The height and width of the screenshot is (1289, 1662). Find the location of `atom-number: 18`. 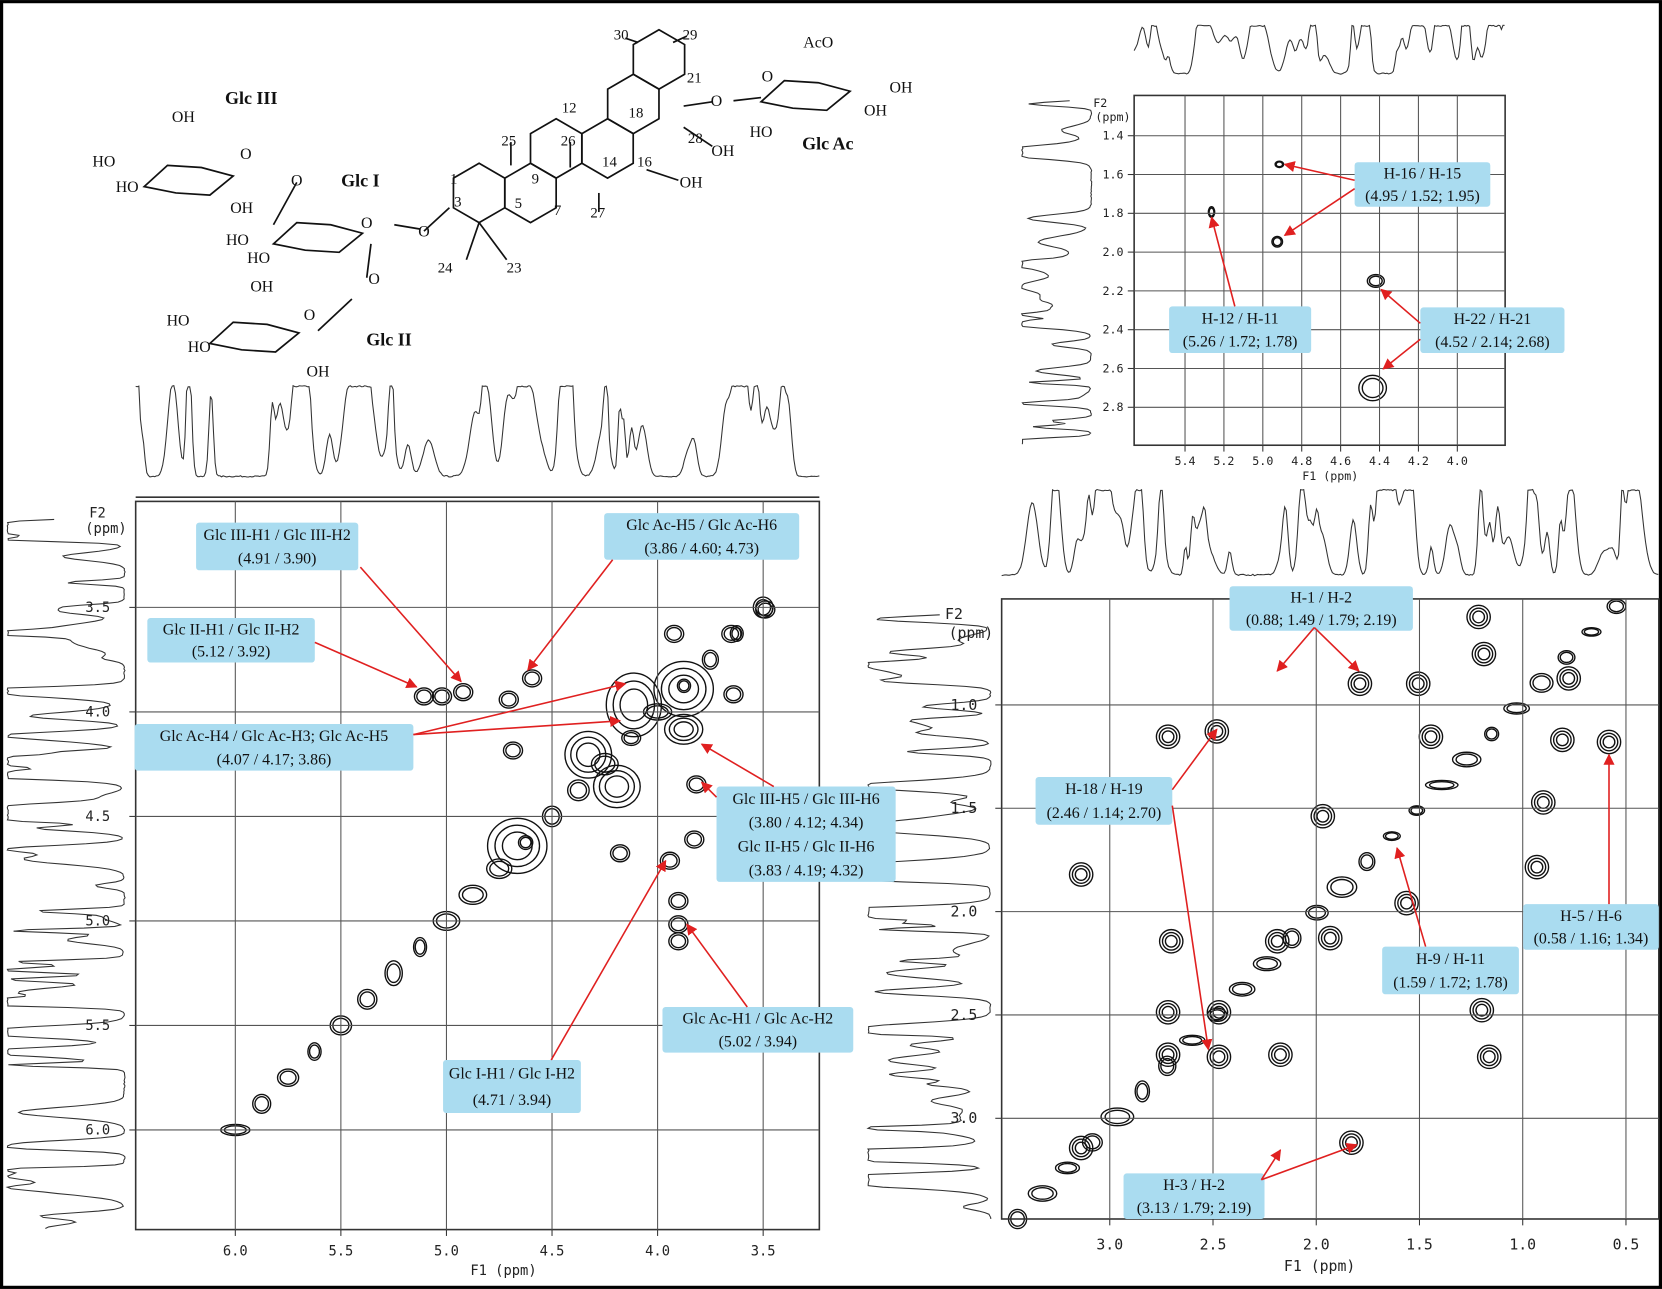

atom-number: 18 is located at coordinates (636, 114).